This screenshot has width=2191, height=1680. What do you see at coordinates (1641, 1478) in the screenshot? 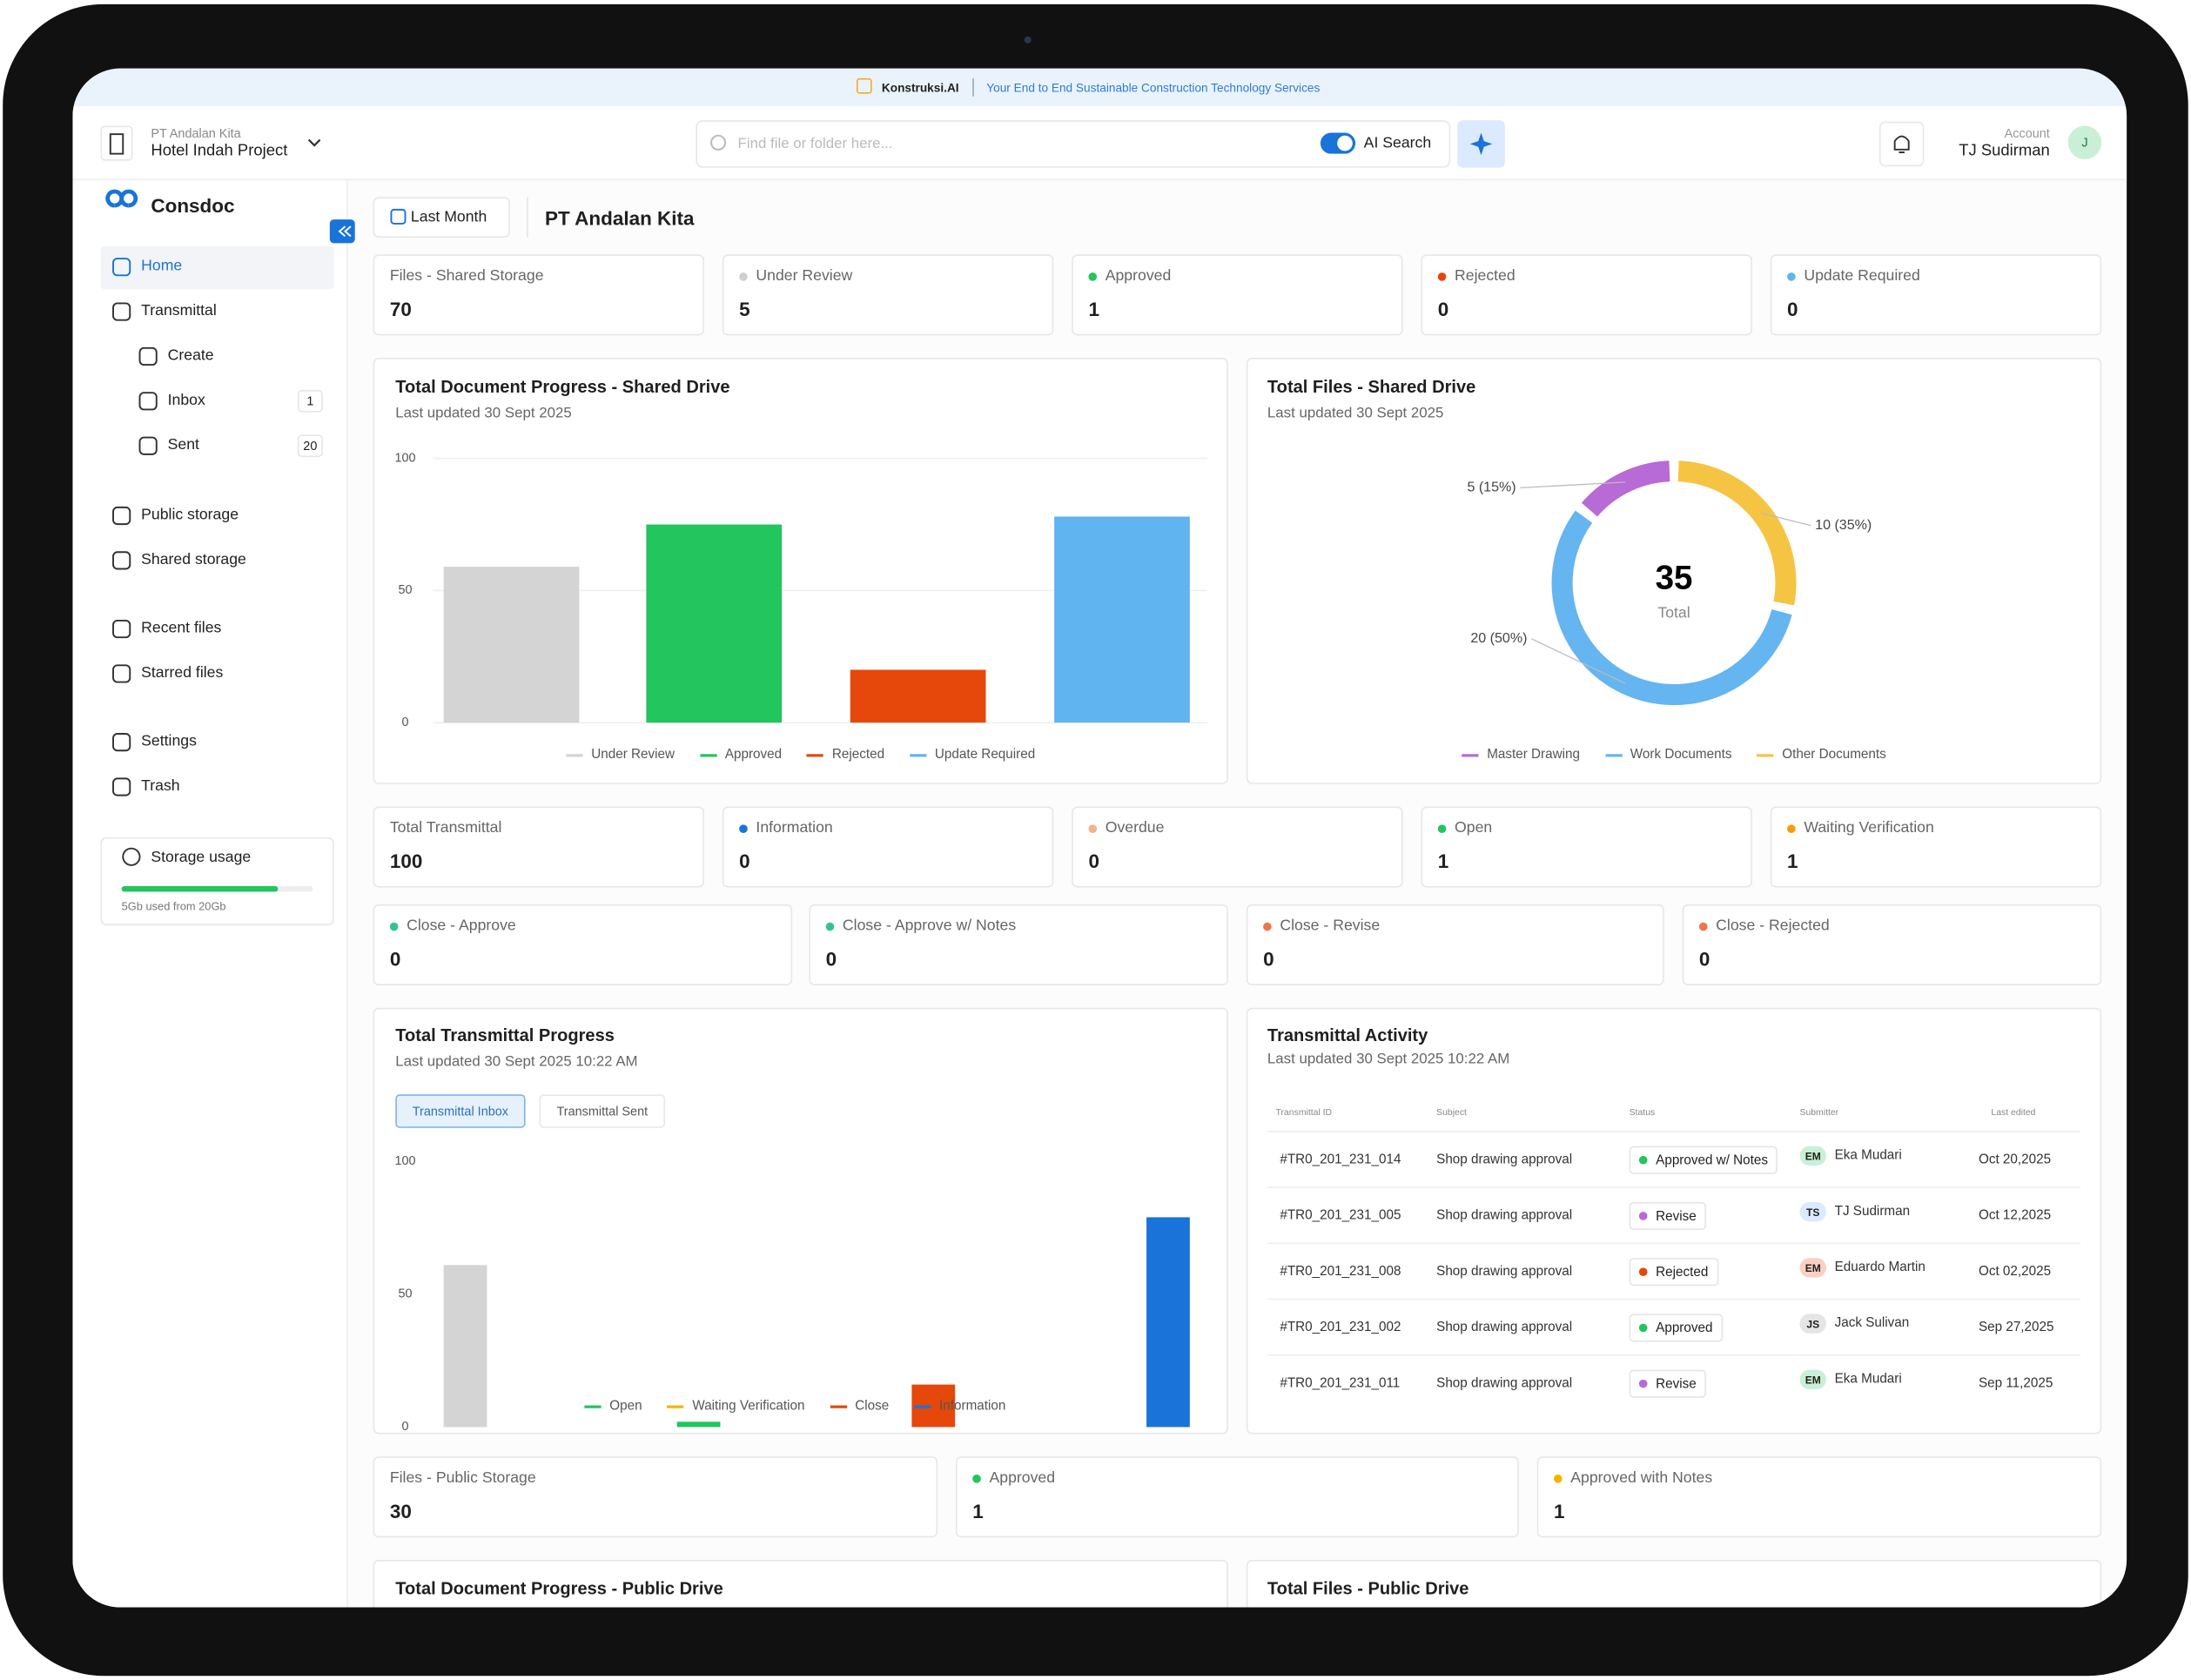
I see `stat-label: Approved with Notes` at bounding box center [1641, 1478].